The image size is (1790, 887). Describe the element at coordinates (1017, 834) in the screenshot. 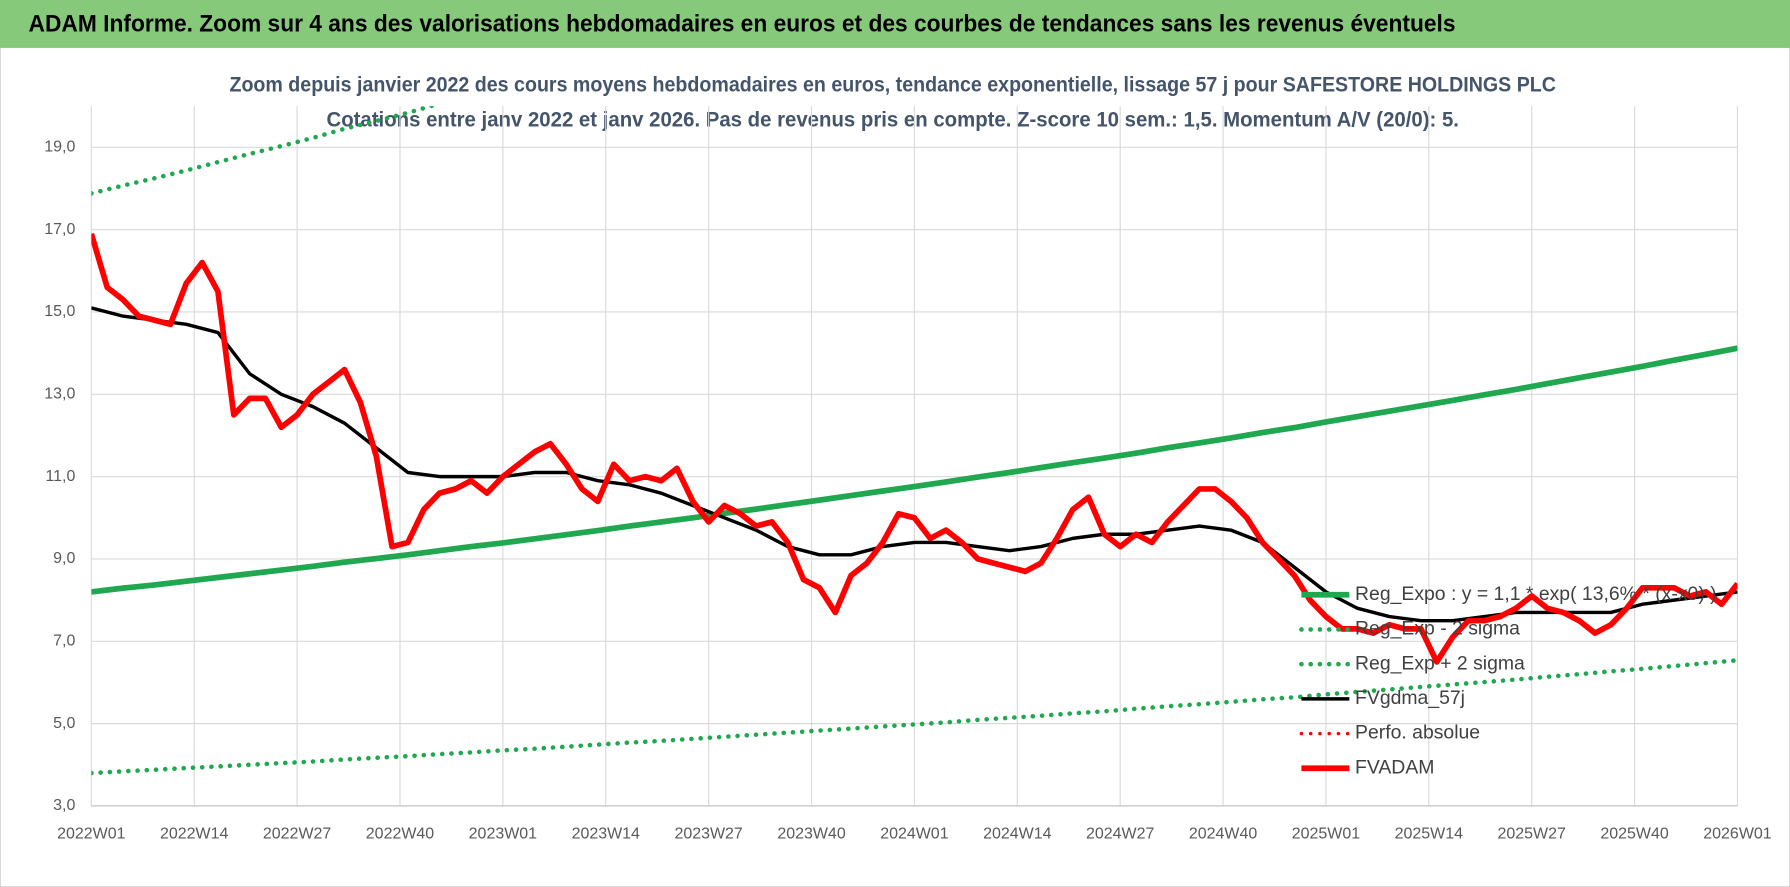

I see `x-tick-label: 2024W14` at that location.